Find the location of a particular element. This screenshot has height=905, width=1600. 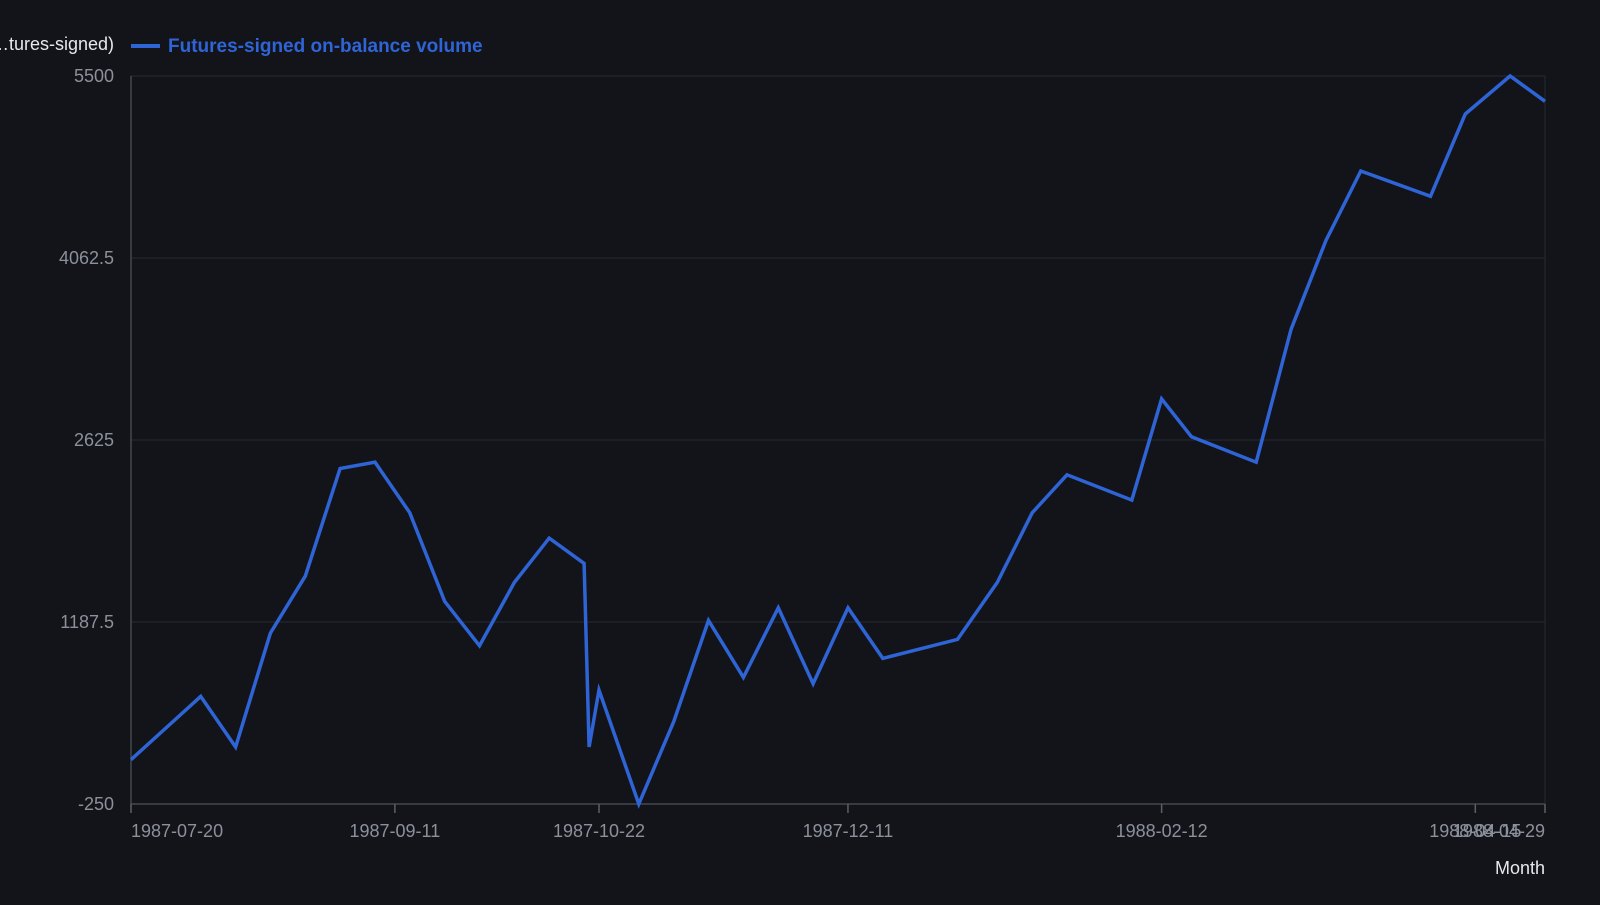

x-axis-title: Month is located at coordinates (1520, 868).